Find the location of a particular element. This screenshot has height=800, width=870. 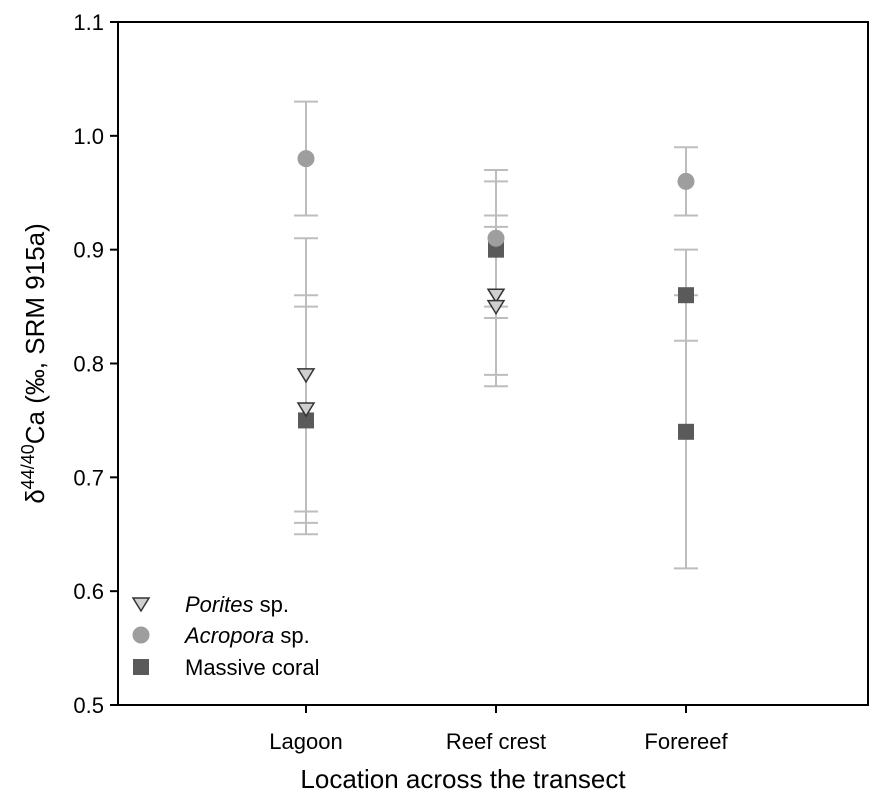

y-axis-ticks: 0.5 0.6 0.7 0.8 0.9 1.0 1.1 is located at coordinates (95, 364).